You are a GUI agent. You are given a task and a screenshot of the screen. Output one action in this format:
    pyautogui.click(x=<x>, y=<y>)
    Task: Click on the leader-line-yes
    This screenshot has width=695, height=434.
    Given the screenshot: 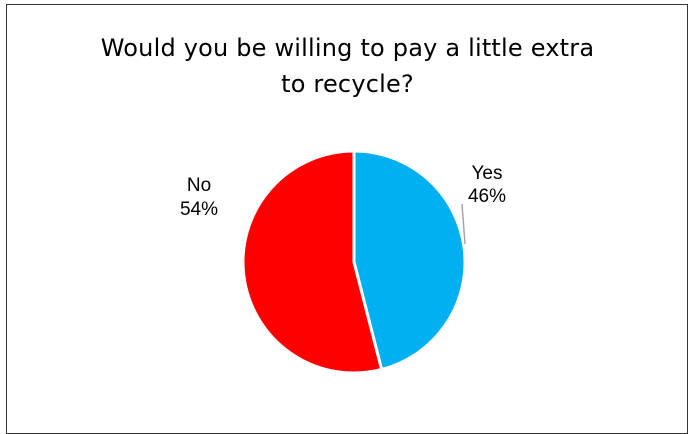 What is the action you would take?
    pyautogui.click(x=463, y=224)
    